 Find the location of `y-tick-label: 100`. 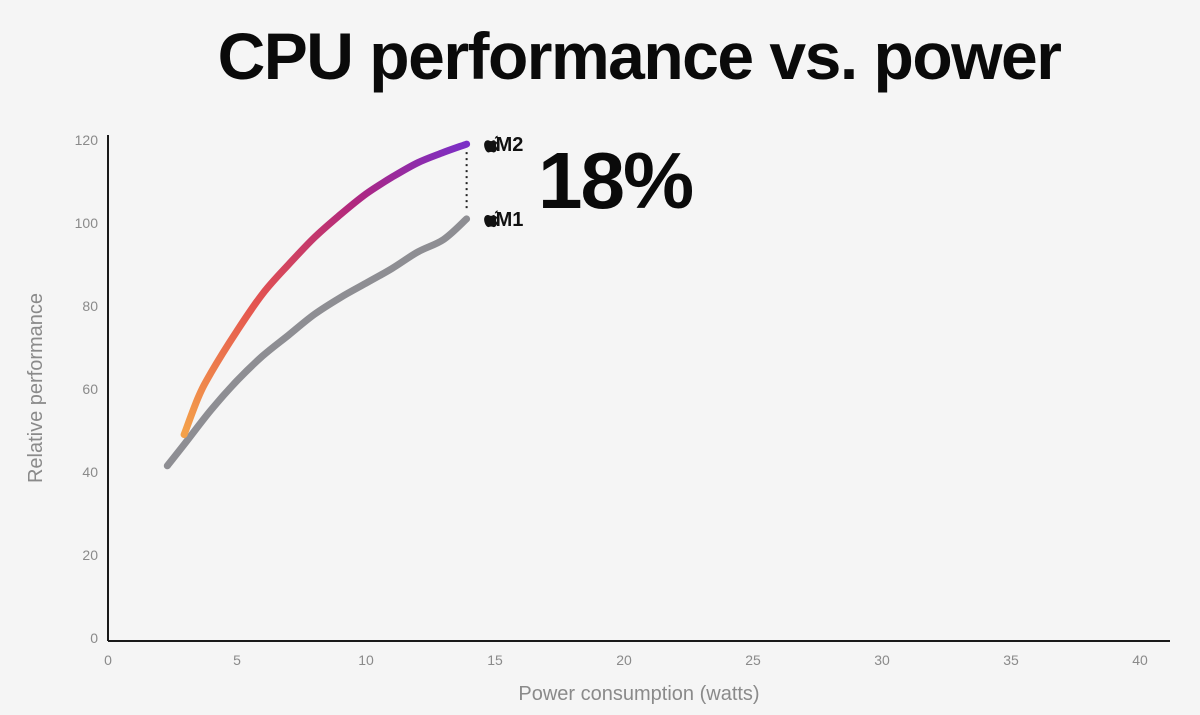

y-tick-label: 100 is located at coordinates (87, 223).